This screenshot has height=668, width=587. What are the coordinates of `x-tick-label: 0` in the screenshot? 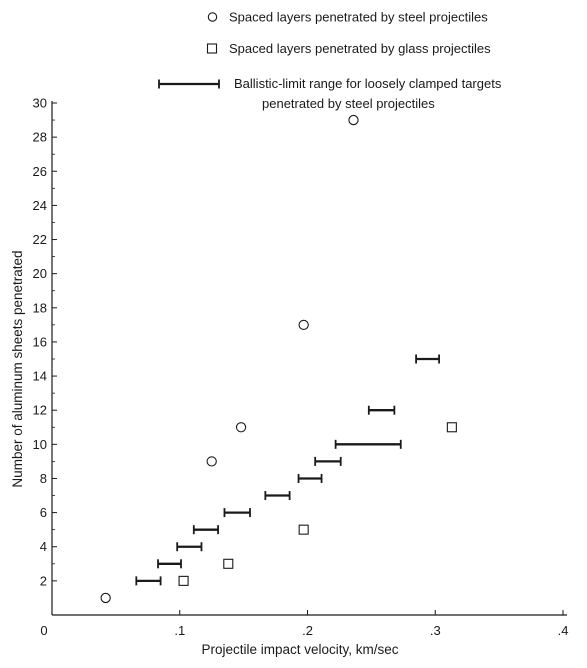 It's located at (43, 630).